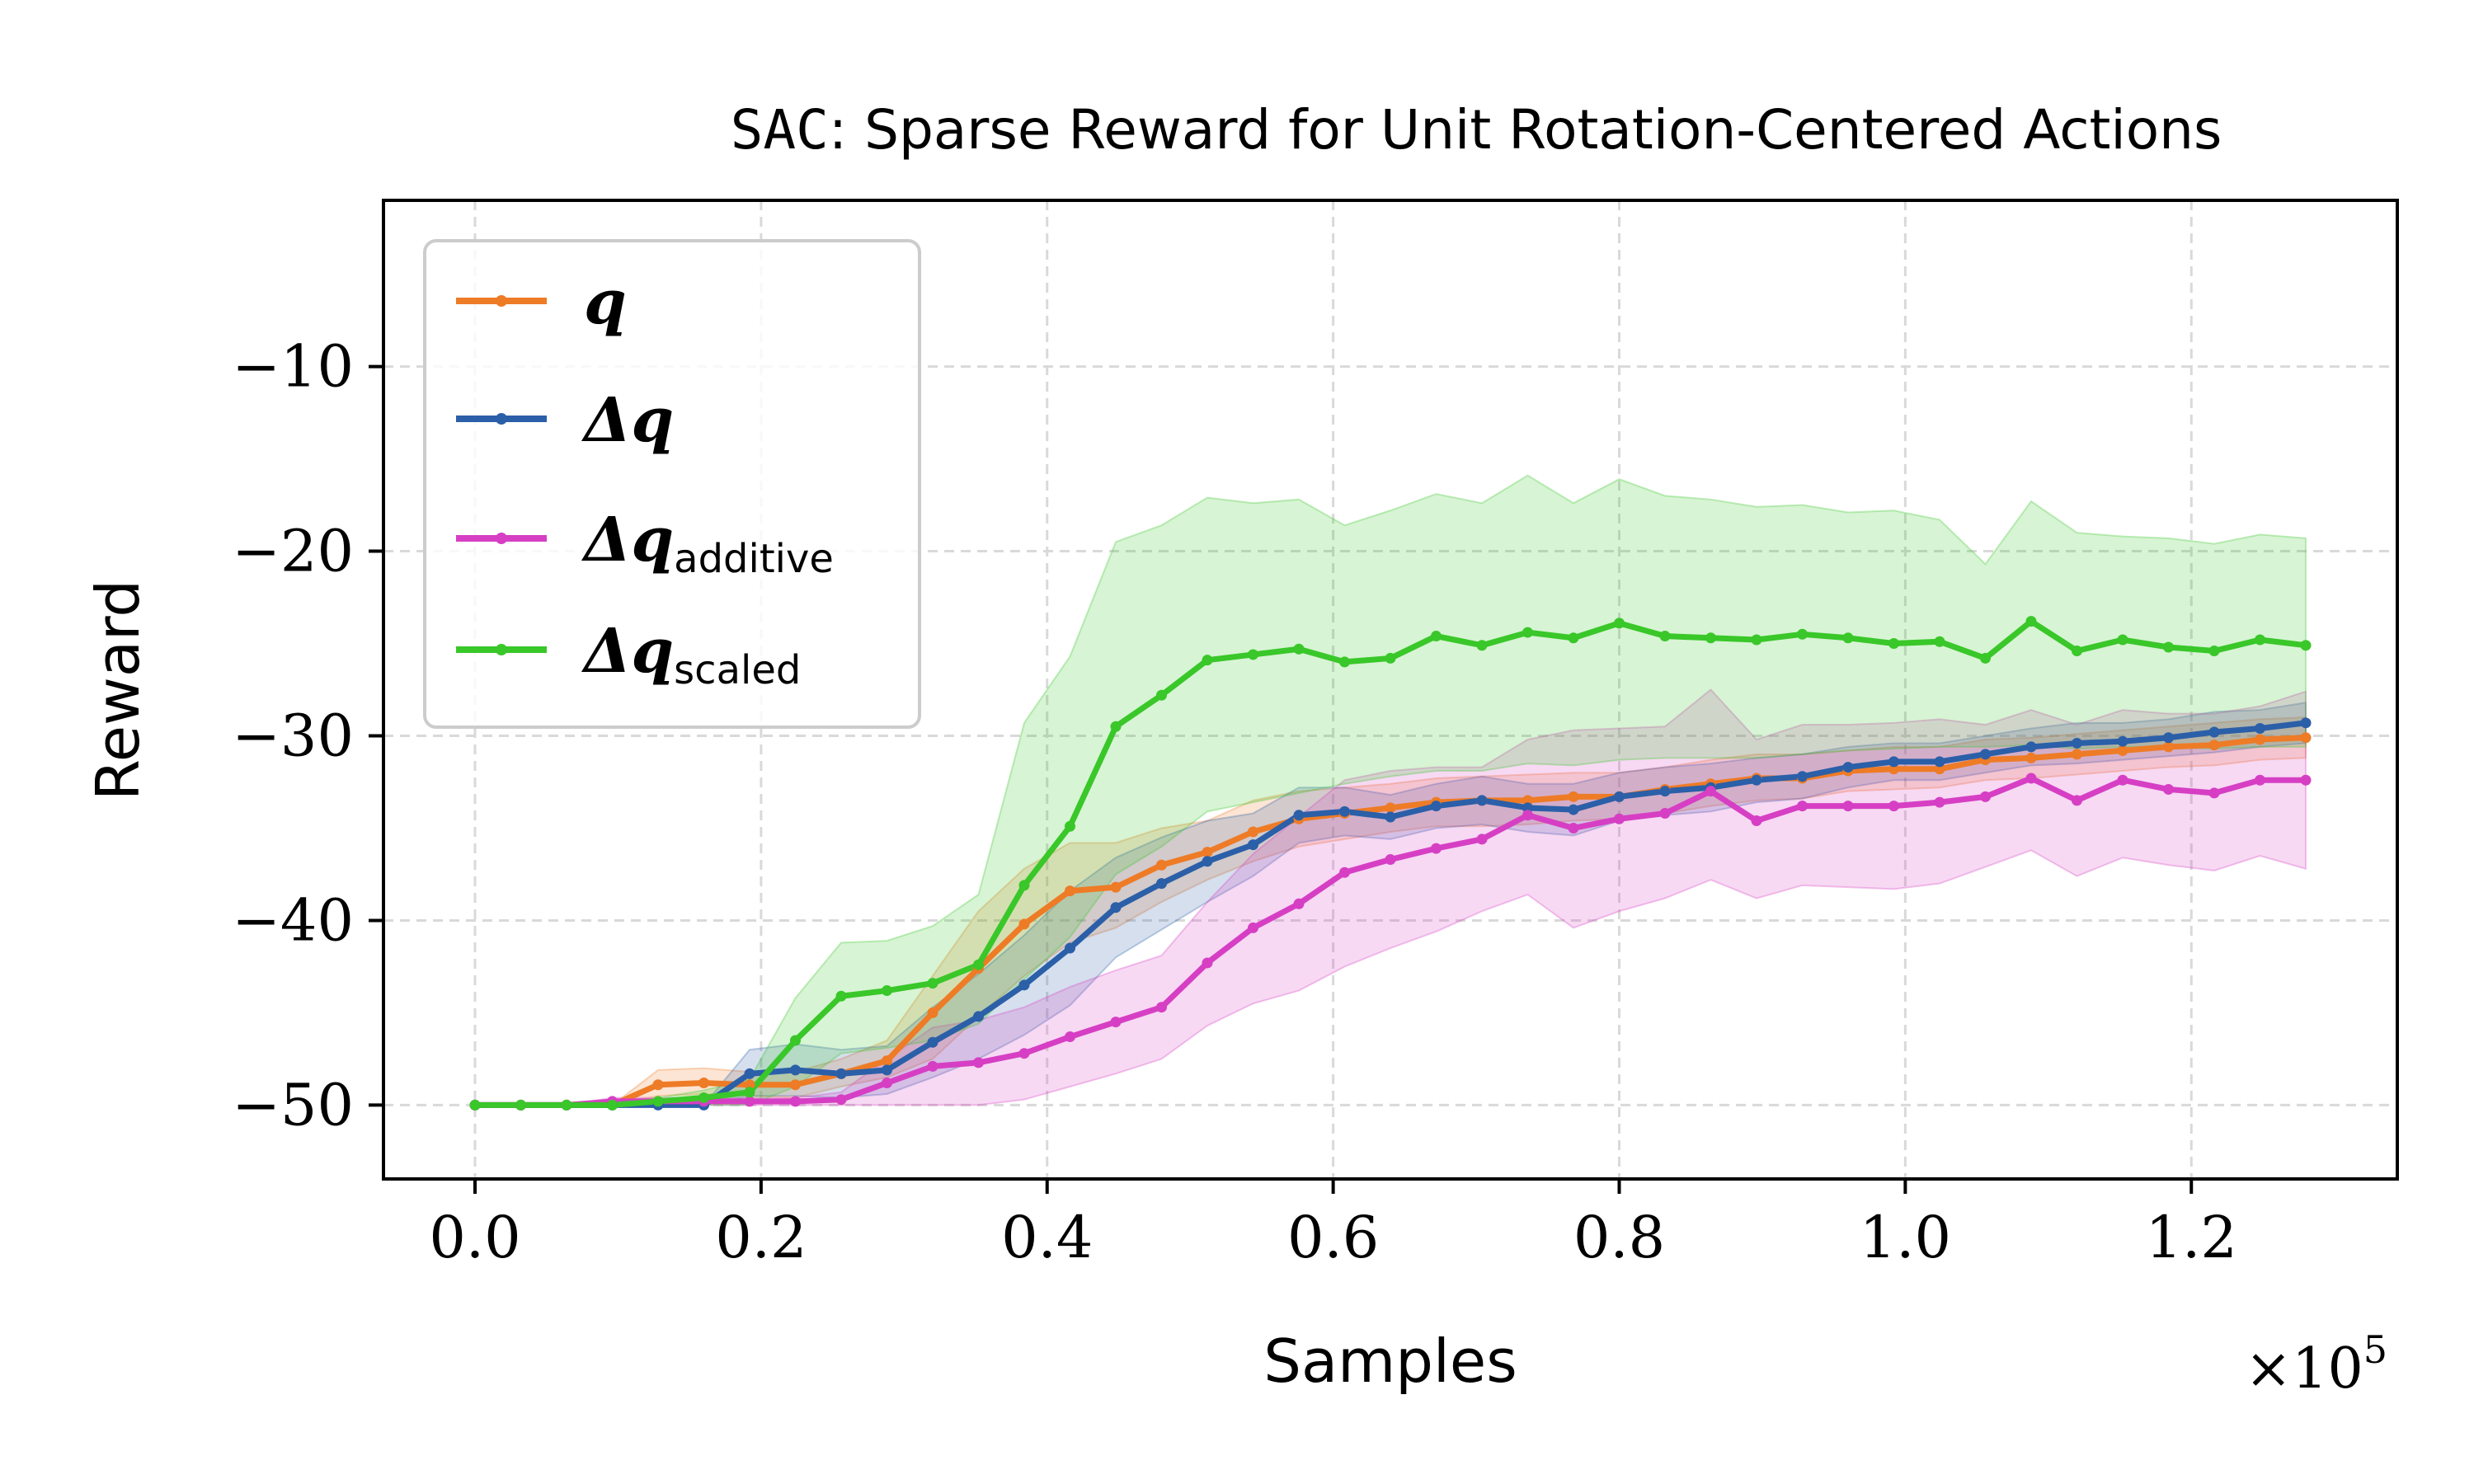 This screenshot has width=2474, height=1484. I want to click on legend-label-delta-q: Δq, so click(627, 420).